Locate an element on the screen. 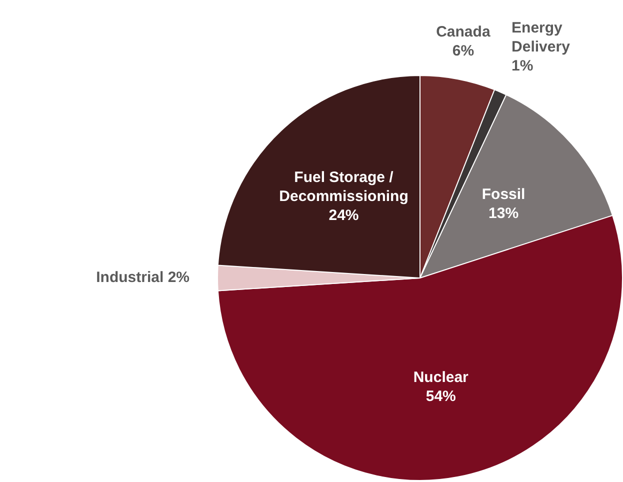 The height and width of the screenshot is (482, 623). slice-label: Nuclear is located at coordinates (441, 377).